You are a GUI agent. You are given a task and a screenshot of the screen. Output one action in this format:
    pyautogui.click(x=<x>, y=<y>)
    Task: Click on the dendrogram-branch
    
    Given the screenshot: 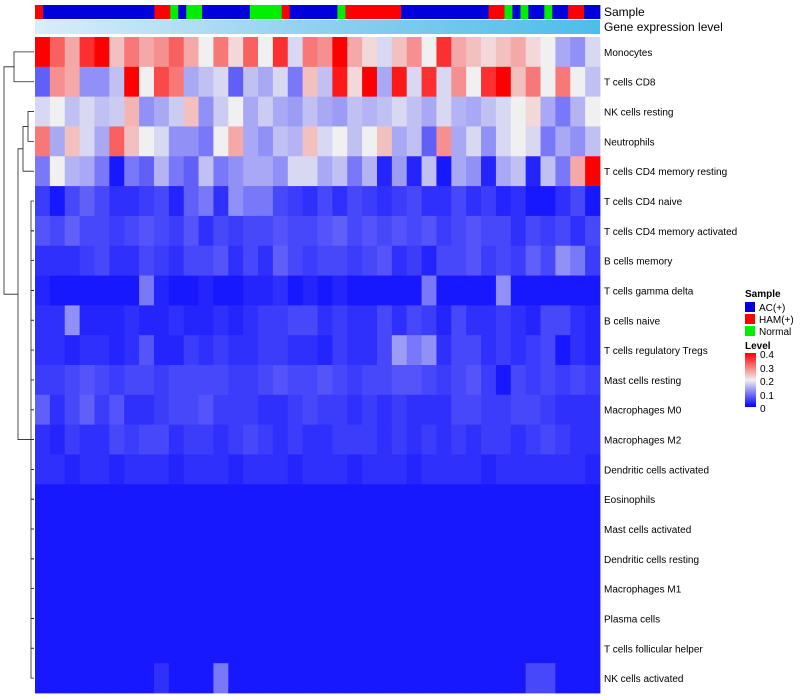 What is the action you would take?
    pyautogui.click(x=23, y=67)
    